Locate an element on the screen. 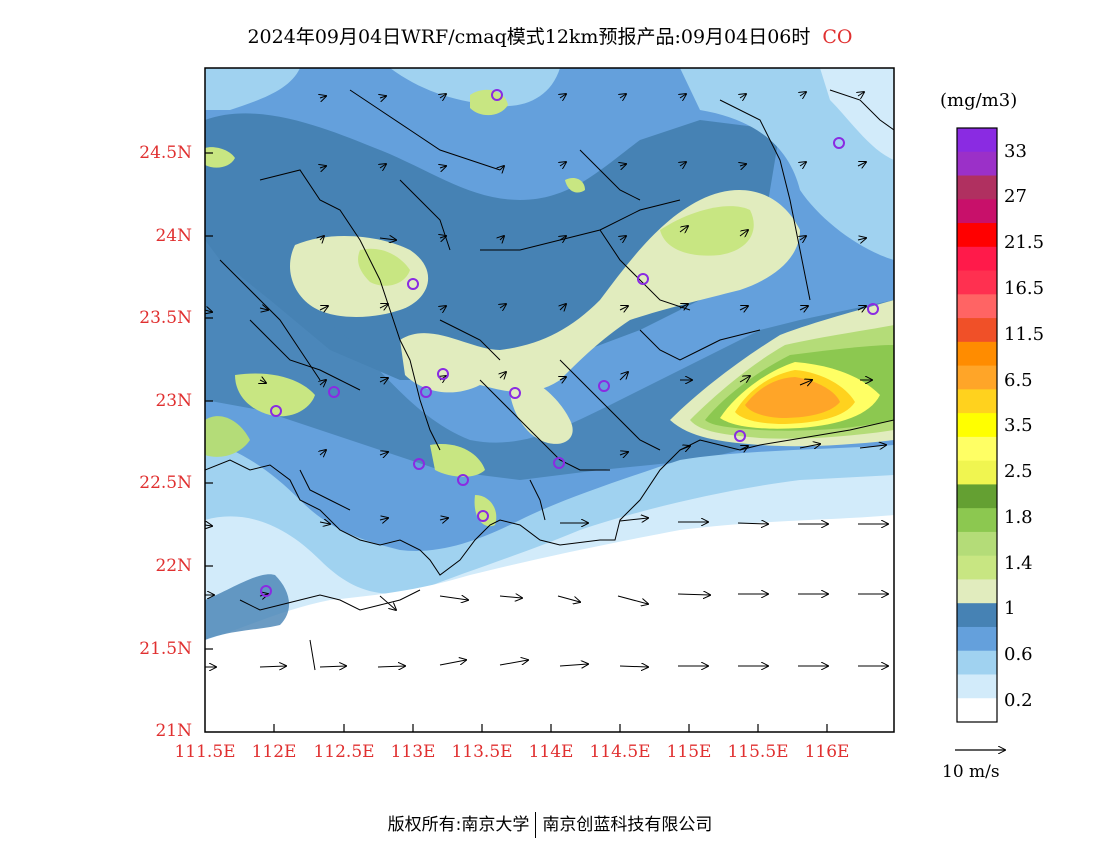 This screenshot has height=850, width=1100. lon-tick-label: 115E is located at coordinates (689, 752).